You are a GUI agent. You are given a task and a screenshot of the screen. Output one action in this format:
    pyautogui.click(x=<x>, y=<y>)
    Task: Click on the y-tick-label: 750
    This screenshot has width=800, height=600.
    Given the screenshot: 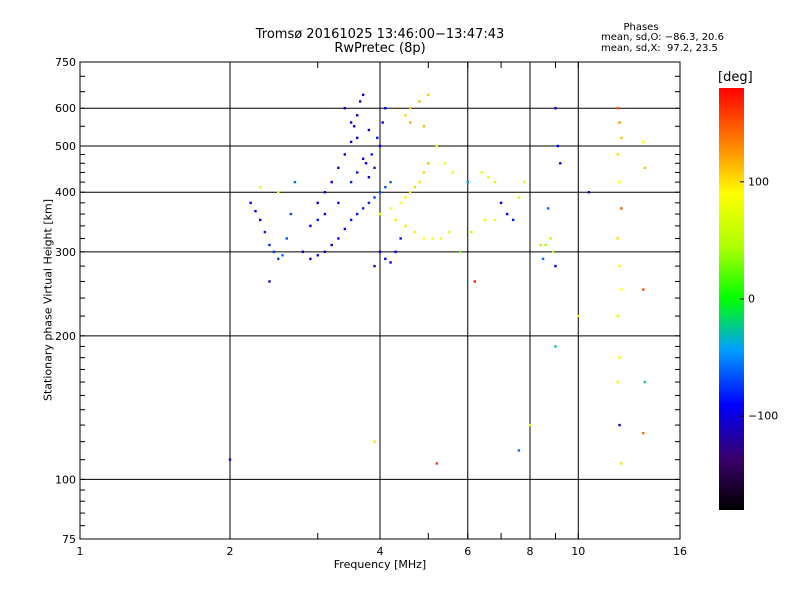 What is the action you would take?
    pyautogui.click(x=65, y=62)
    